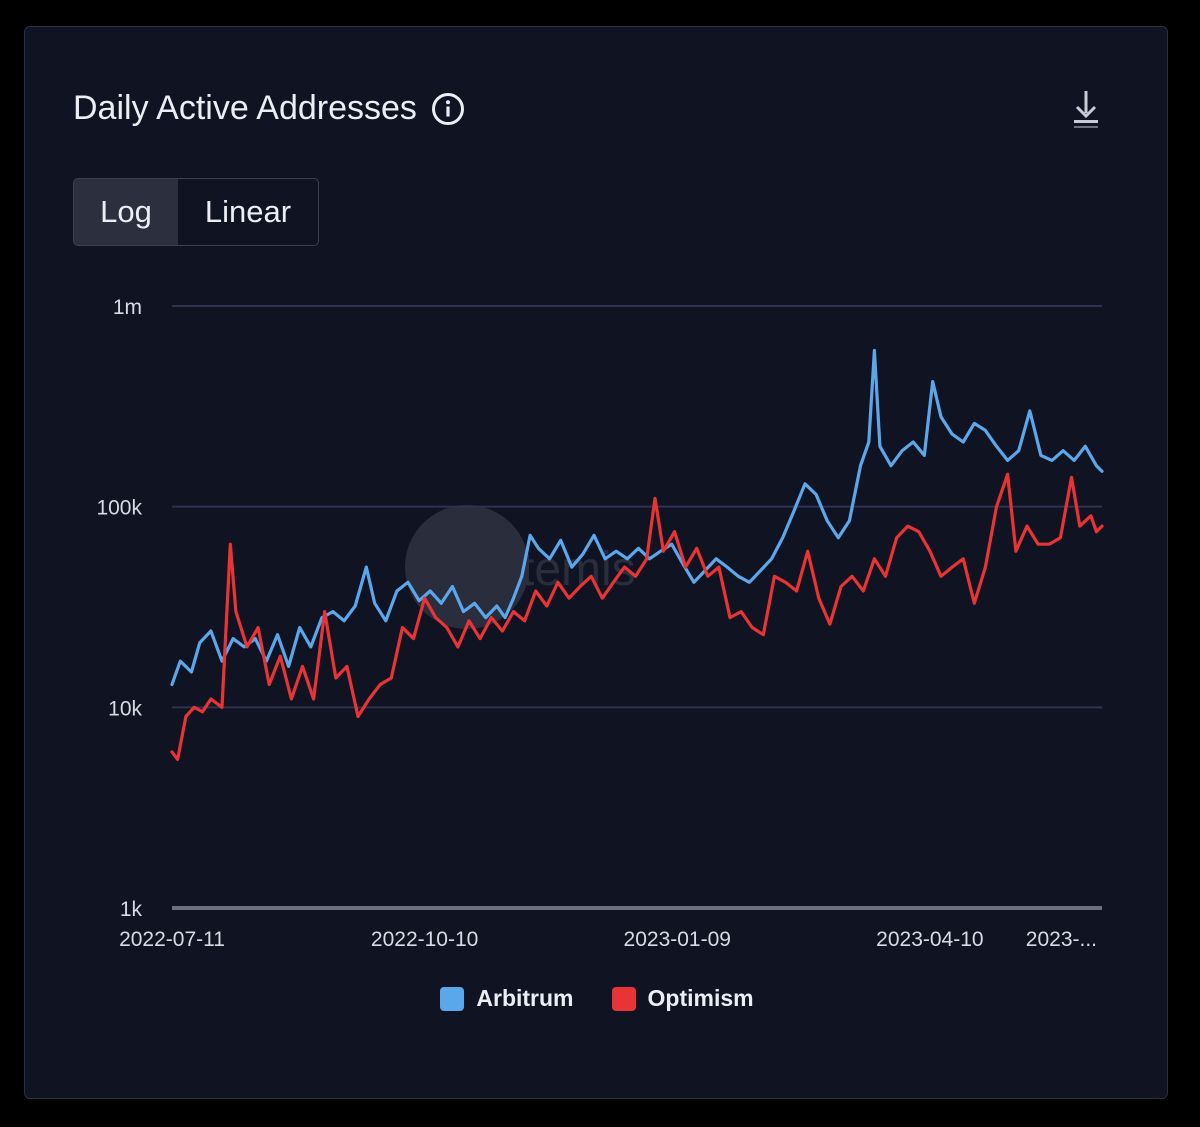 The height and width of the screenshot is (1127, 1200). Describe the element at coordinates (125, 708) in the screenshot. I see `y-tick-label: 10k` at that location.